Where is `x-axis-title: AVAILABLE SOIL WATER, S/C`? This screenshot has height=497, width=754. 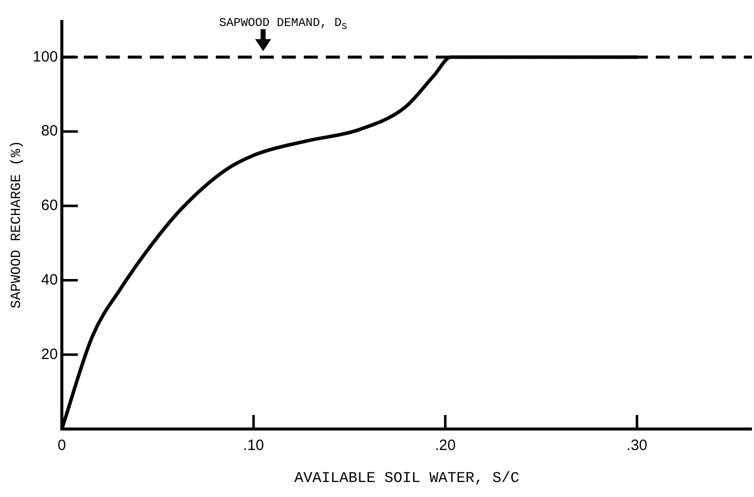 x-axis-title: AVAILABLE SOIL WATER, S/C is located at coordinates (407, 478).